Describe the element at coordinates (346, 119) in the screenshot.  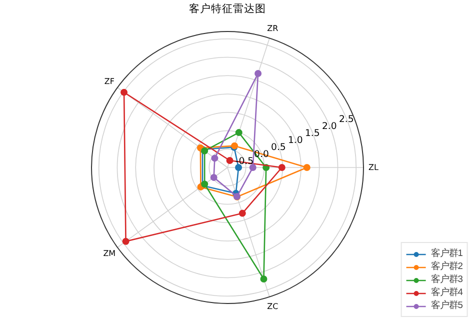
I see `y-tick-label: 2.5` at that location.